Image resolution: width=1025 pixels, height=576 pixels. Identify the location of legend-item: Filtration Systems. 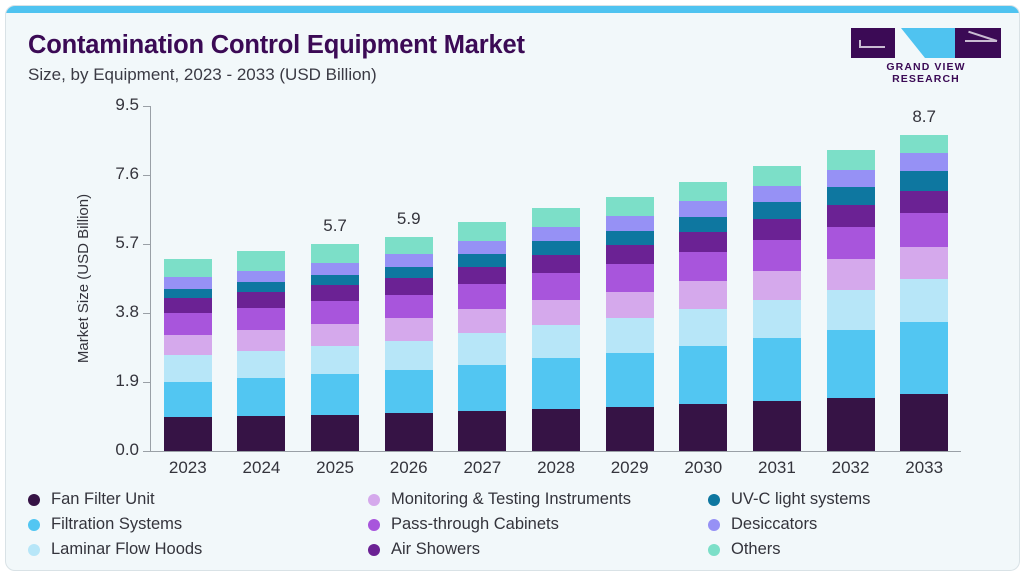
(105, 524).